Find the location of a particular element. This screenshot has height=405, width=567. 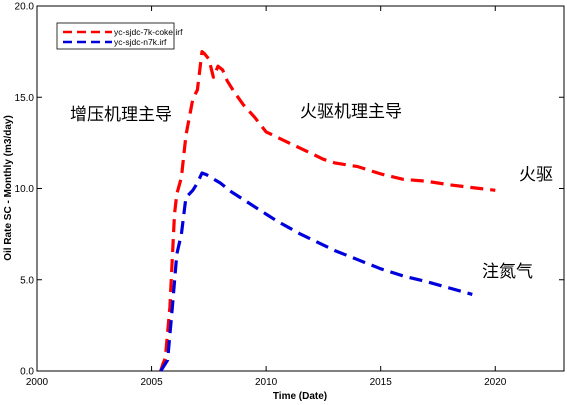

y-tick-label: 15.0 is located at coordinates (25, 98).